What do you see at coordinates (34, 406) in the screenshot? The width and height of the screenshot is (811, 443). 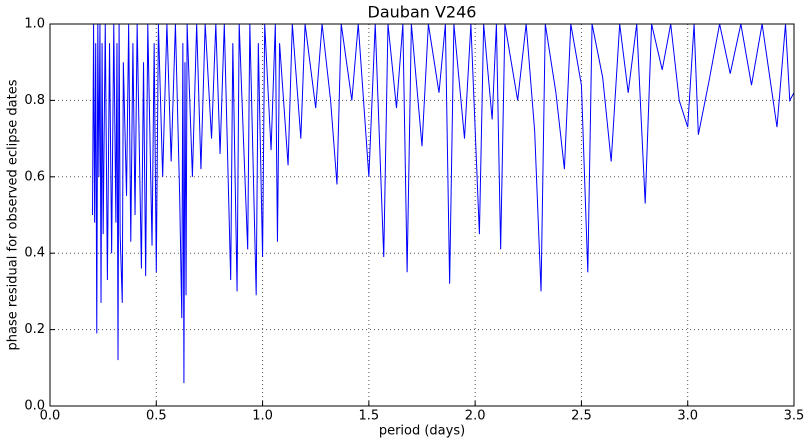 I see `y-tick-label: 0.0` at bounding box center [34, 406].